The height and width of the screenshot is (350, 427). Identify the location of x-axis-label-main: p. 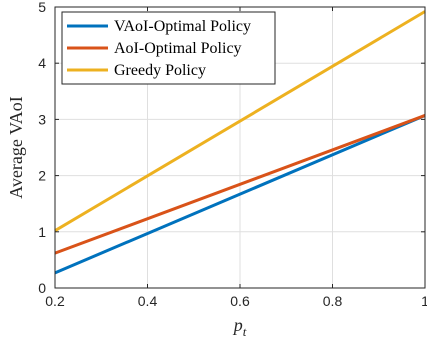
(237, 325).